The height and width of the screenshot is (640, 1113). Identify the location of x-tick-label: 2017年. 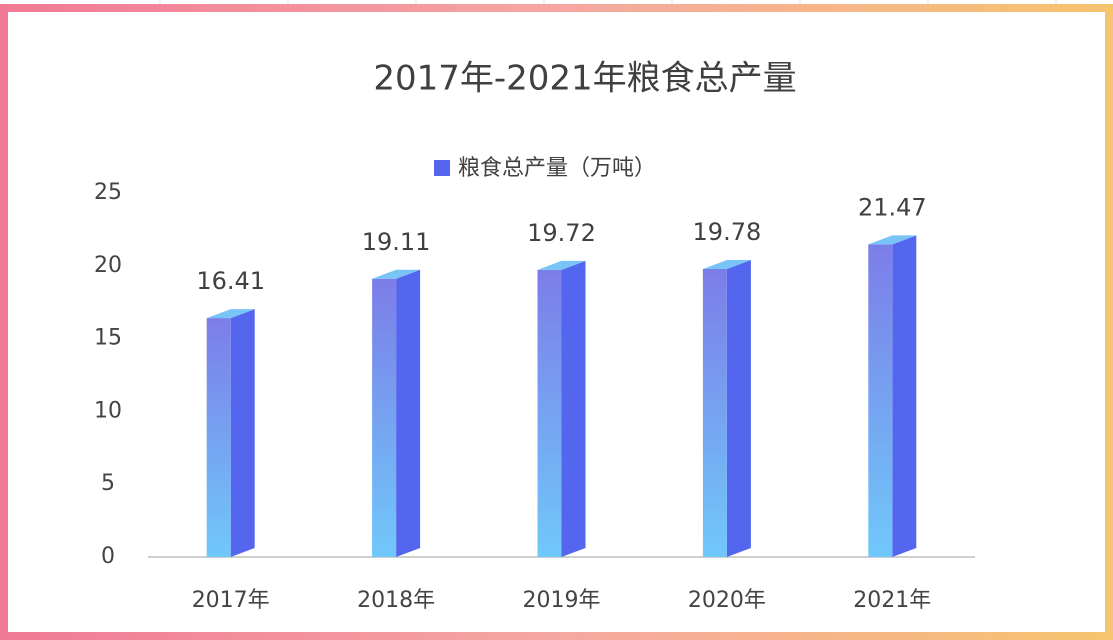
(231, 600).